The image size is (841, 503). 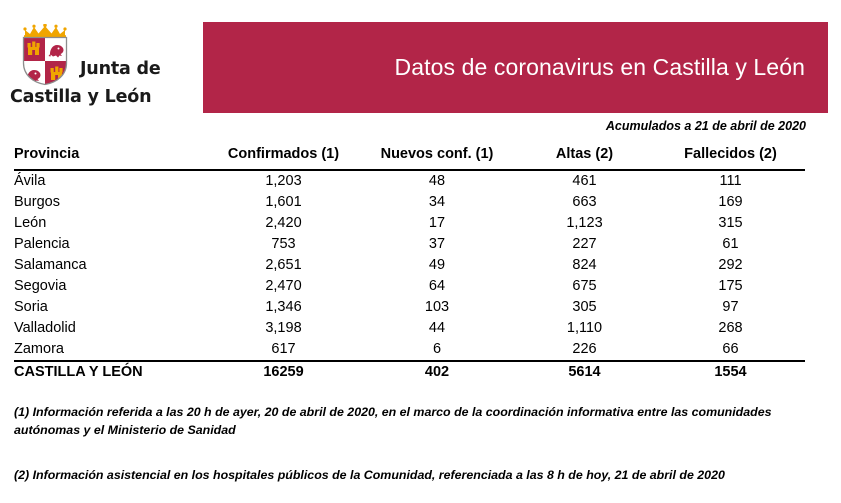 What do you see at coordinates (30, 223) in the screenshot?
I see `cell-provincia: León` at bounding box center [30, 223].